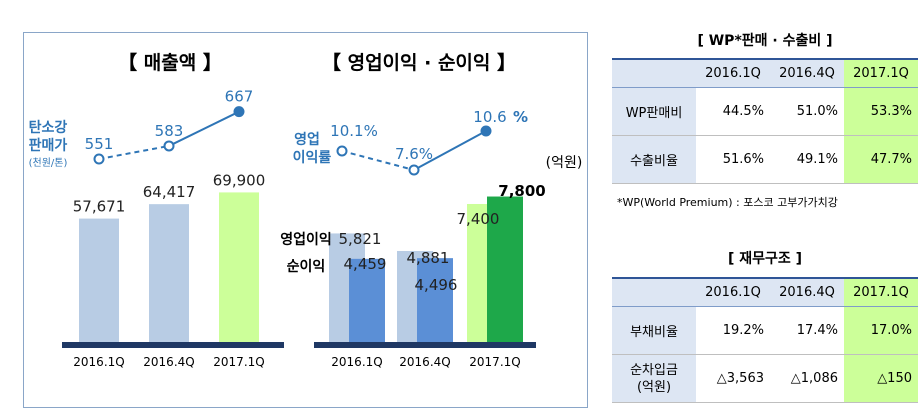  Describe the element at coordinates (378, 160) in the screenshot. I see `margin-line-dashed` at that location.